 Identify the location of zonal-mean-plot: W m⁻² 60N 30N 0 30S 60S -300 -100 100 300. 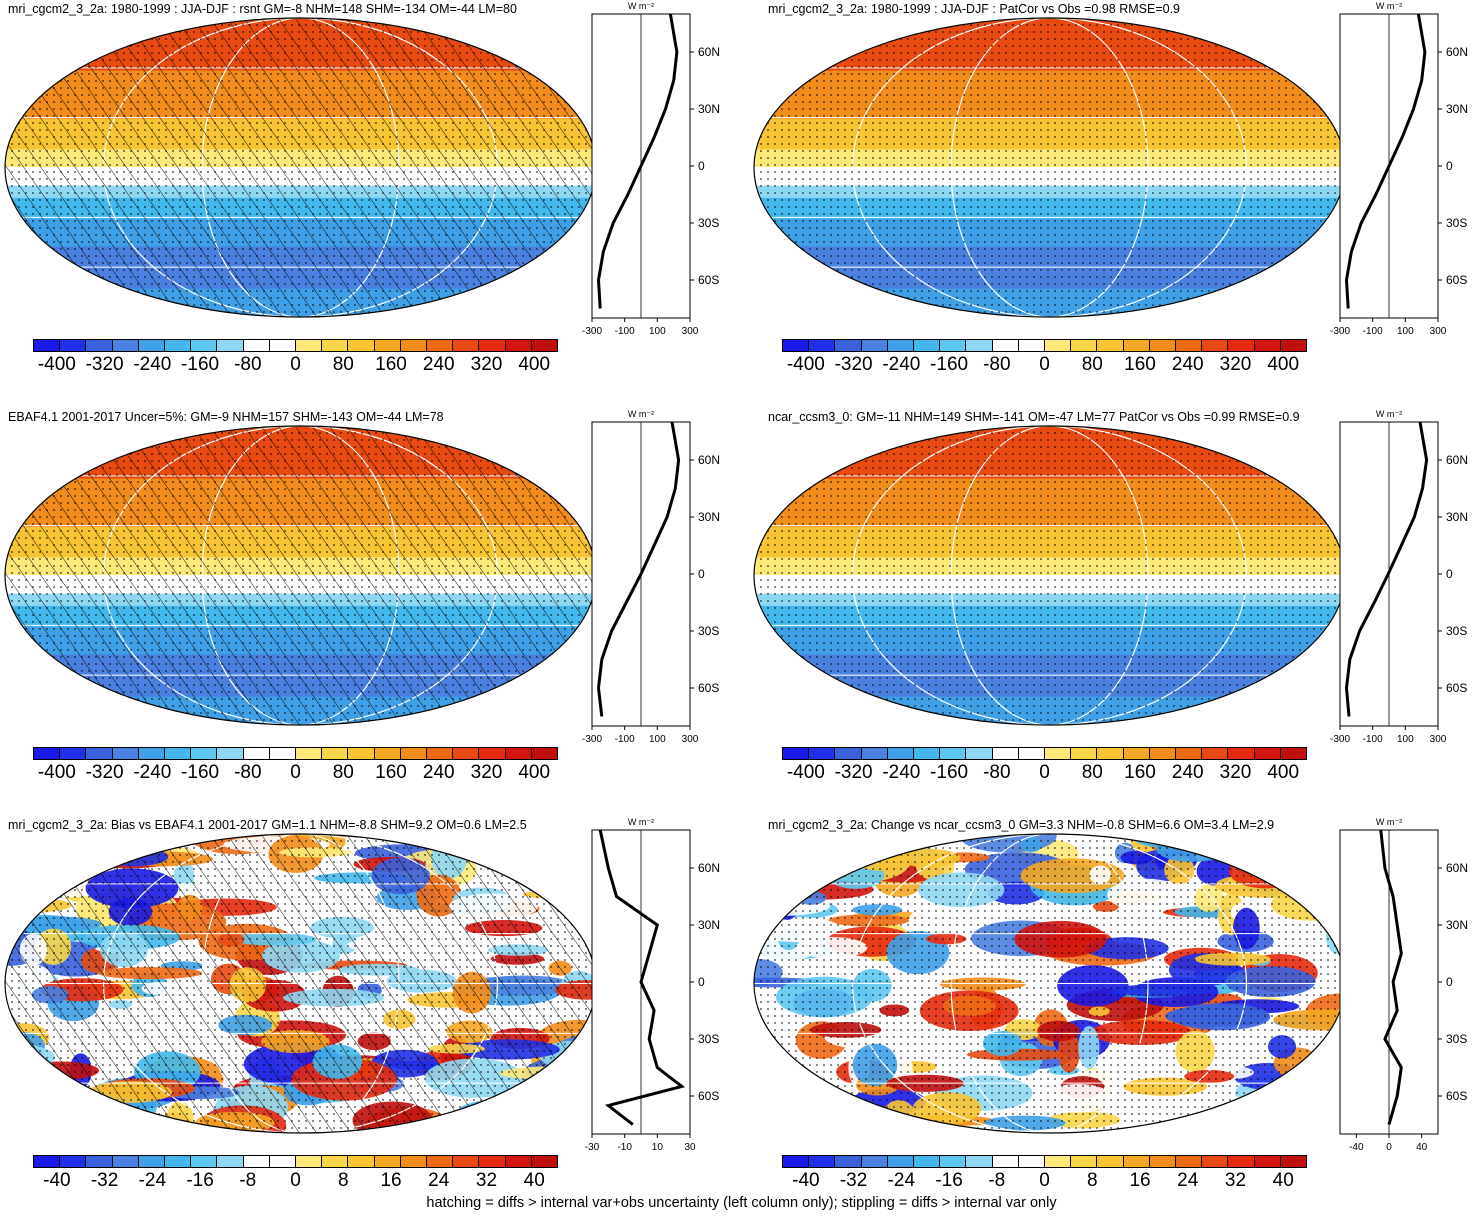
(1399, 577).